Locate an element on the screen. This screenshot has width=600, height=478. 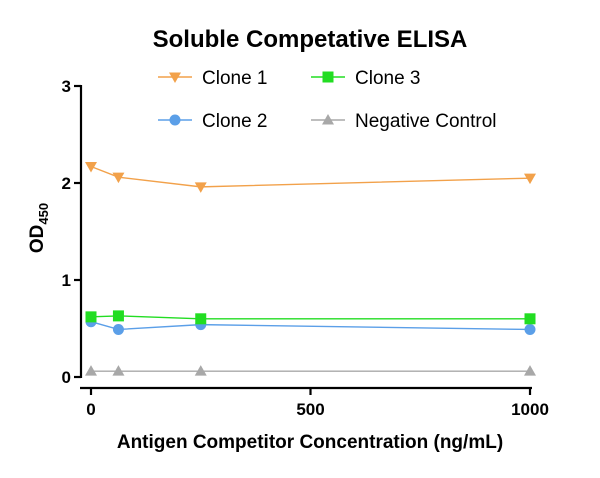
legend-label: Clone 2 is located at coordinates (235, 121).